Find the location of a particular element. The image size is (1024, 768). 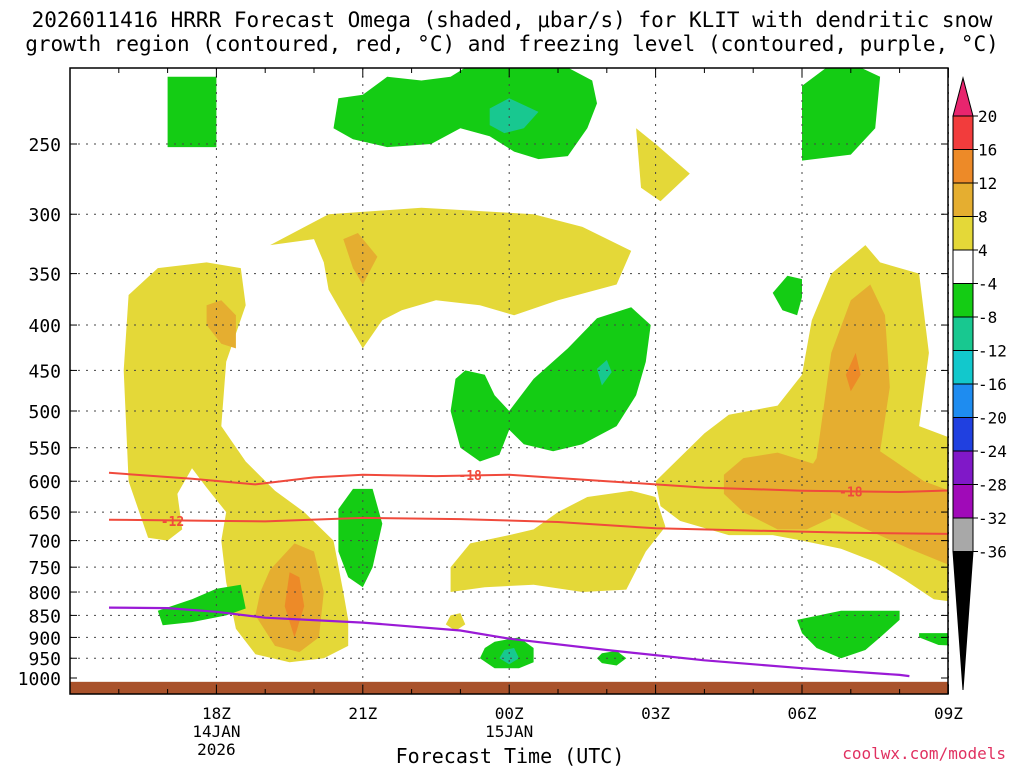

y-tick-label-850: 850 is located at coordinates (44, 616).